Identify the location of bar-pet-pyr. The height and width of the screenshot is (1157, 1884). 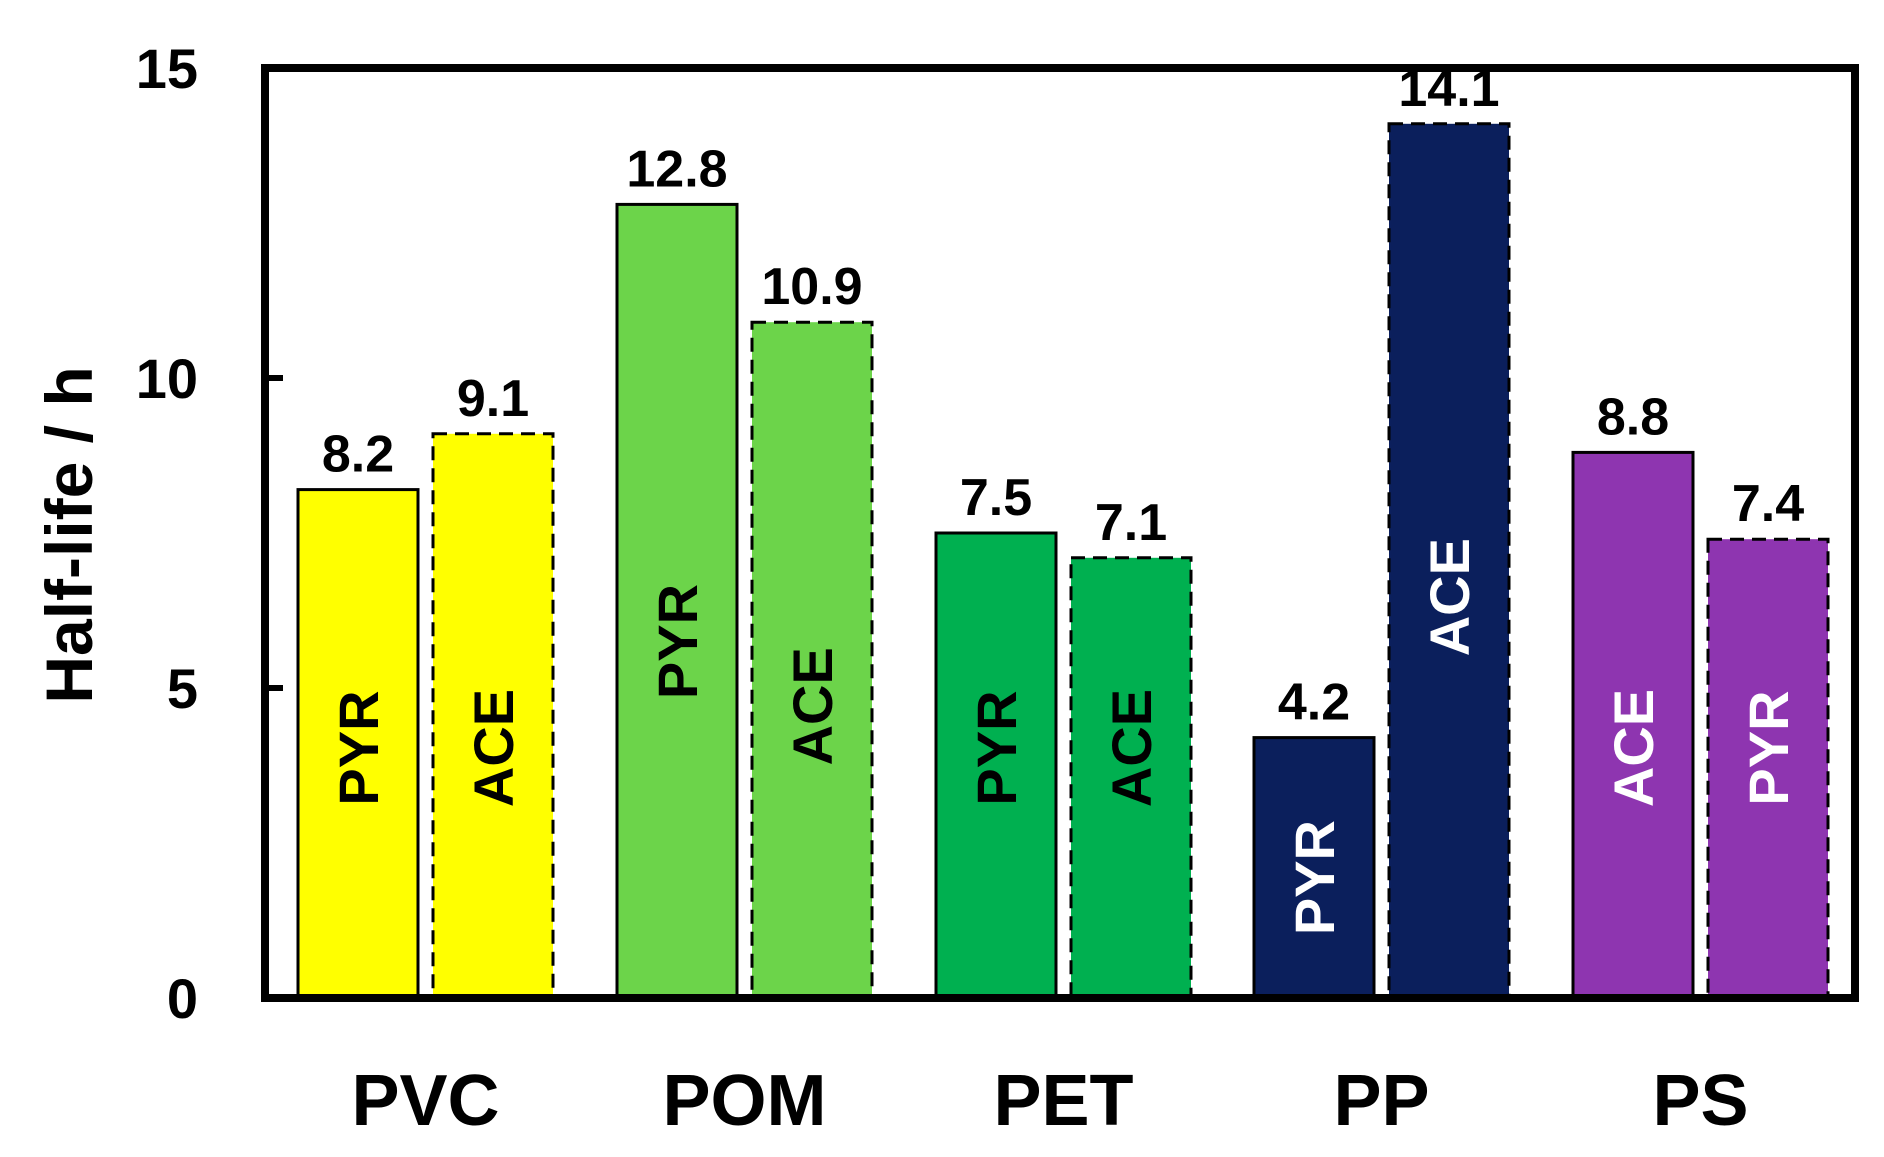
(996, 765).